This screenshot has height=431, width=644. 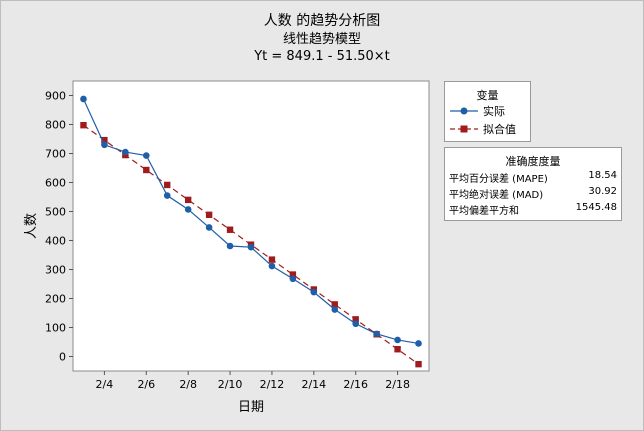 What do you see at coordinates (188, 384) in the screenshot?
I see `x-tick-label: 2/8` at bounding box center [188, 384].